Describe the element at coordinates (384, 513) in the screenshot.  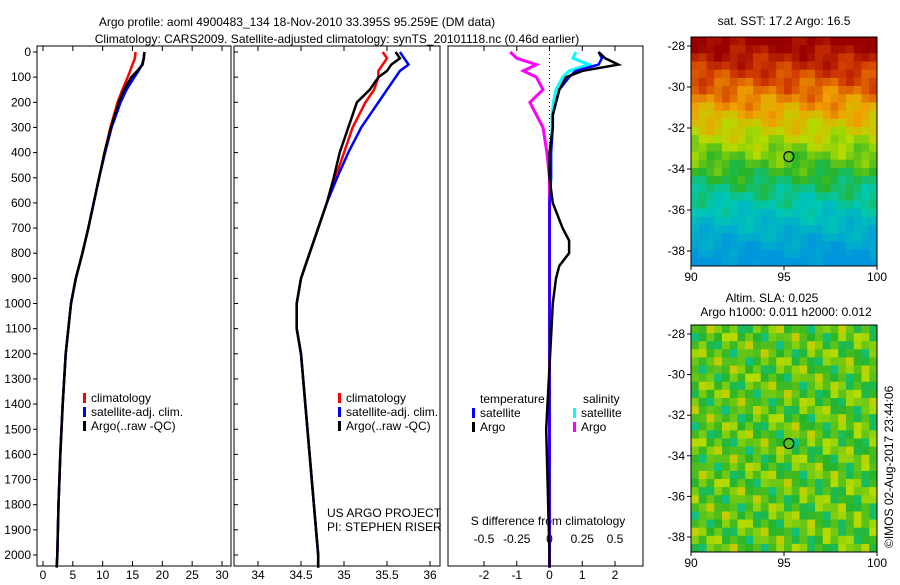
I see `project-line-1: US ARGO PROJECT` at that location.